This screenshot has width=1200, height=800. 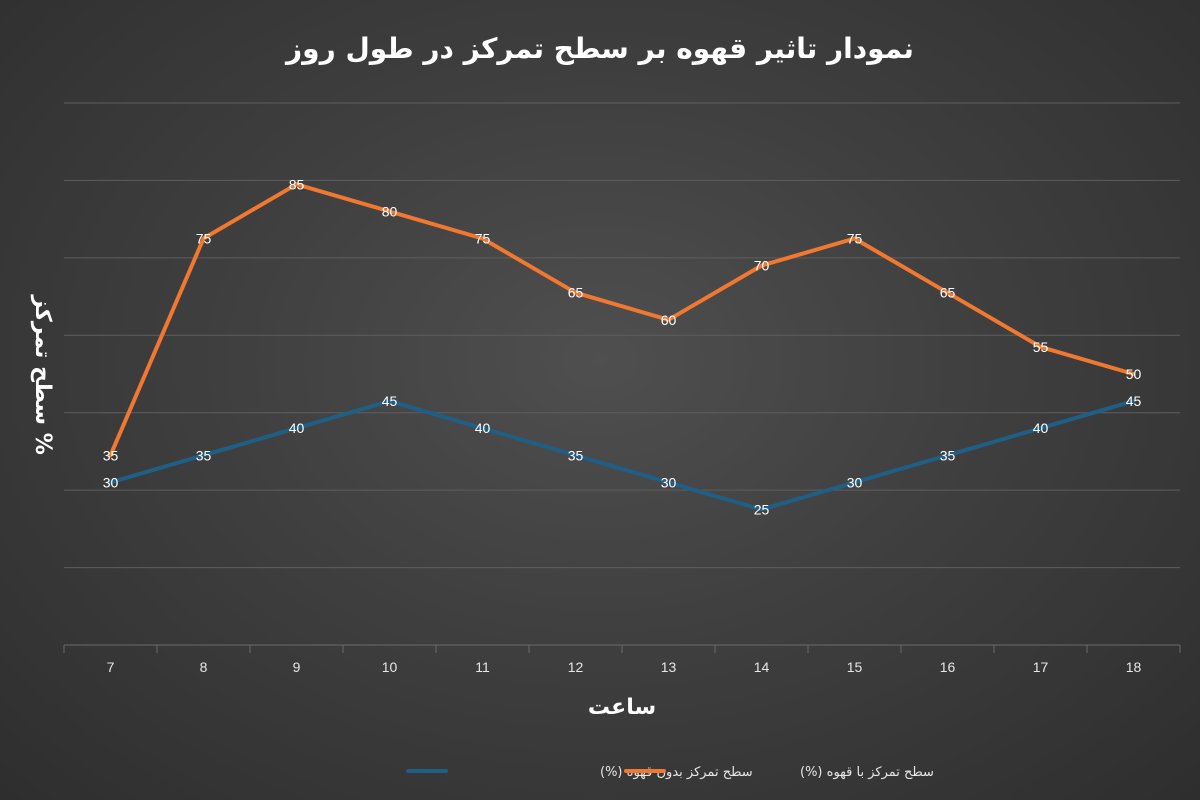 What do you see at coordinates (390, 211) in the screenshot?
I see `data-label: 80` at bounding box center [390, 211].